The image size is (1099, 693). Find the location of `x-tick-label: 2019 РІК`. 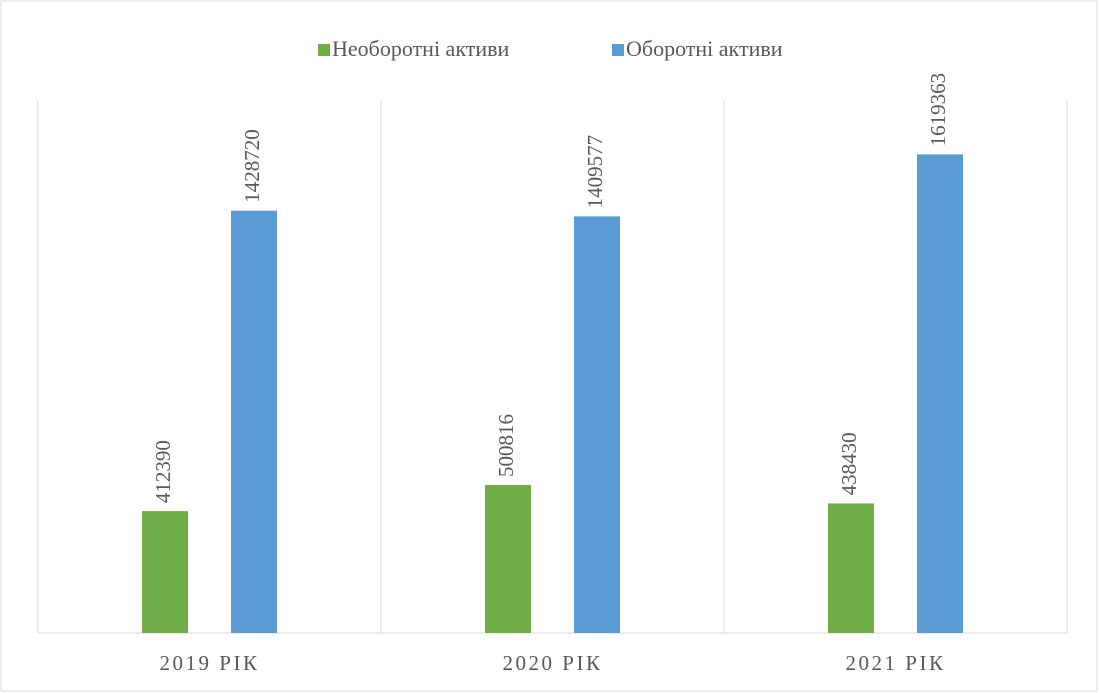

x-tick-label: 2019 РІК is located at coordinates (210, 663).